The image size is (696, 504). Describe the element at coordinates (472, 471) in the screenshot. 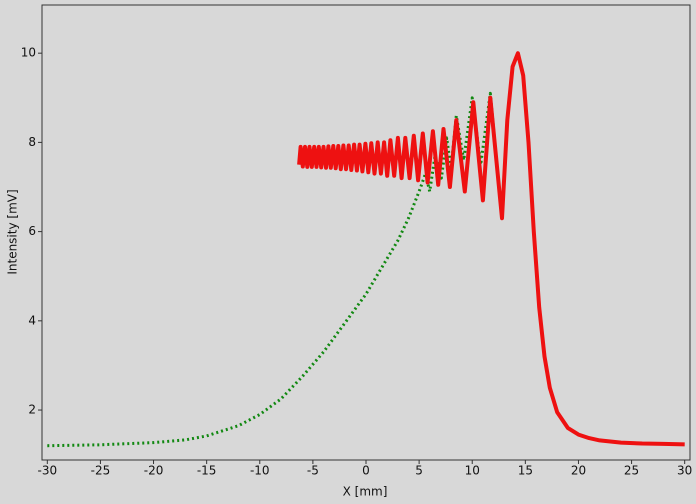

I see `x-tick-label: 10` at that location.